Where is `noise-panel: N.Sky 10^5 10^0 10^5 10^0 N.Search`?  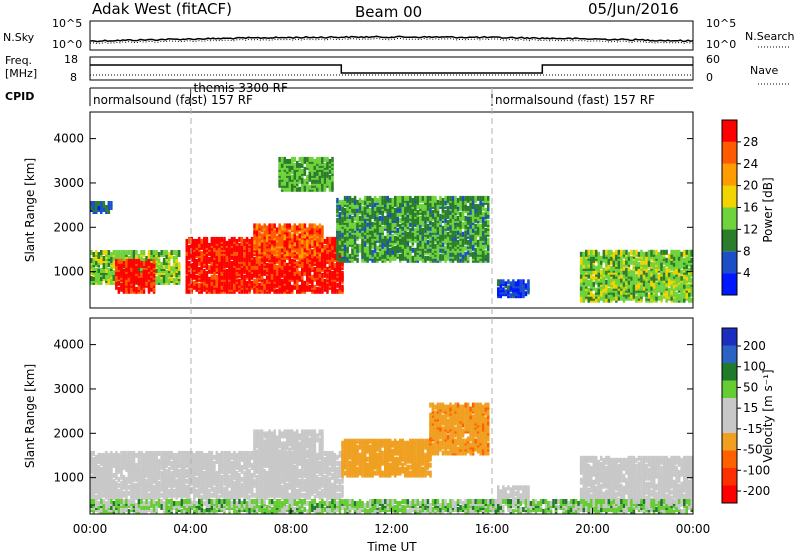
noise-panel: N.Sky 10^5 10^0 10^5 10^0 N.Search is located at coordinates (399, 34).